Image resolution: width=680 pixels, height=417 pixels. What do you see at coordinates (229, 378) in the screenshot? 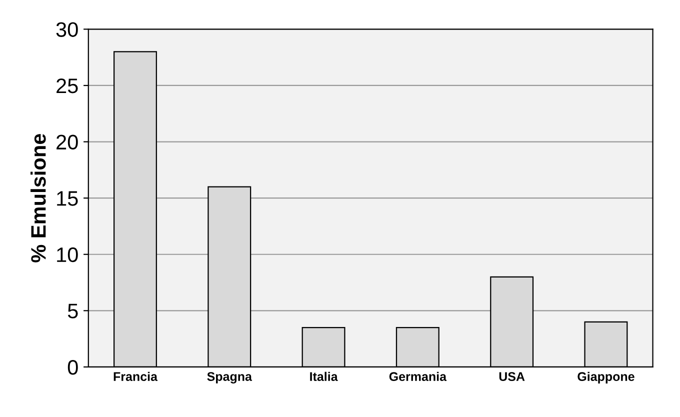
I see `x-tick-label: Spagna` at bounding box center [229, 378].